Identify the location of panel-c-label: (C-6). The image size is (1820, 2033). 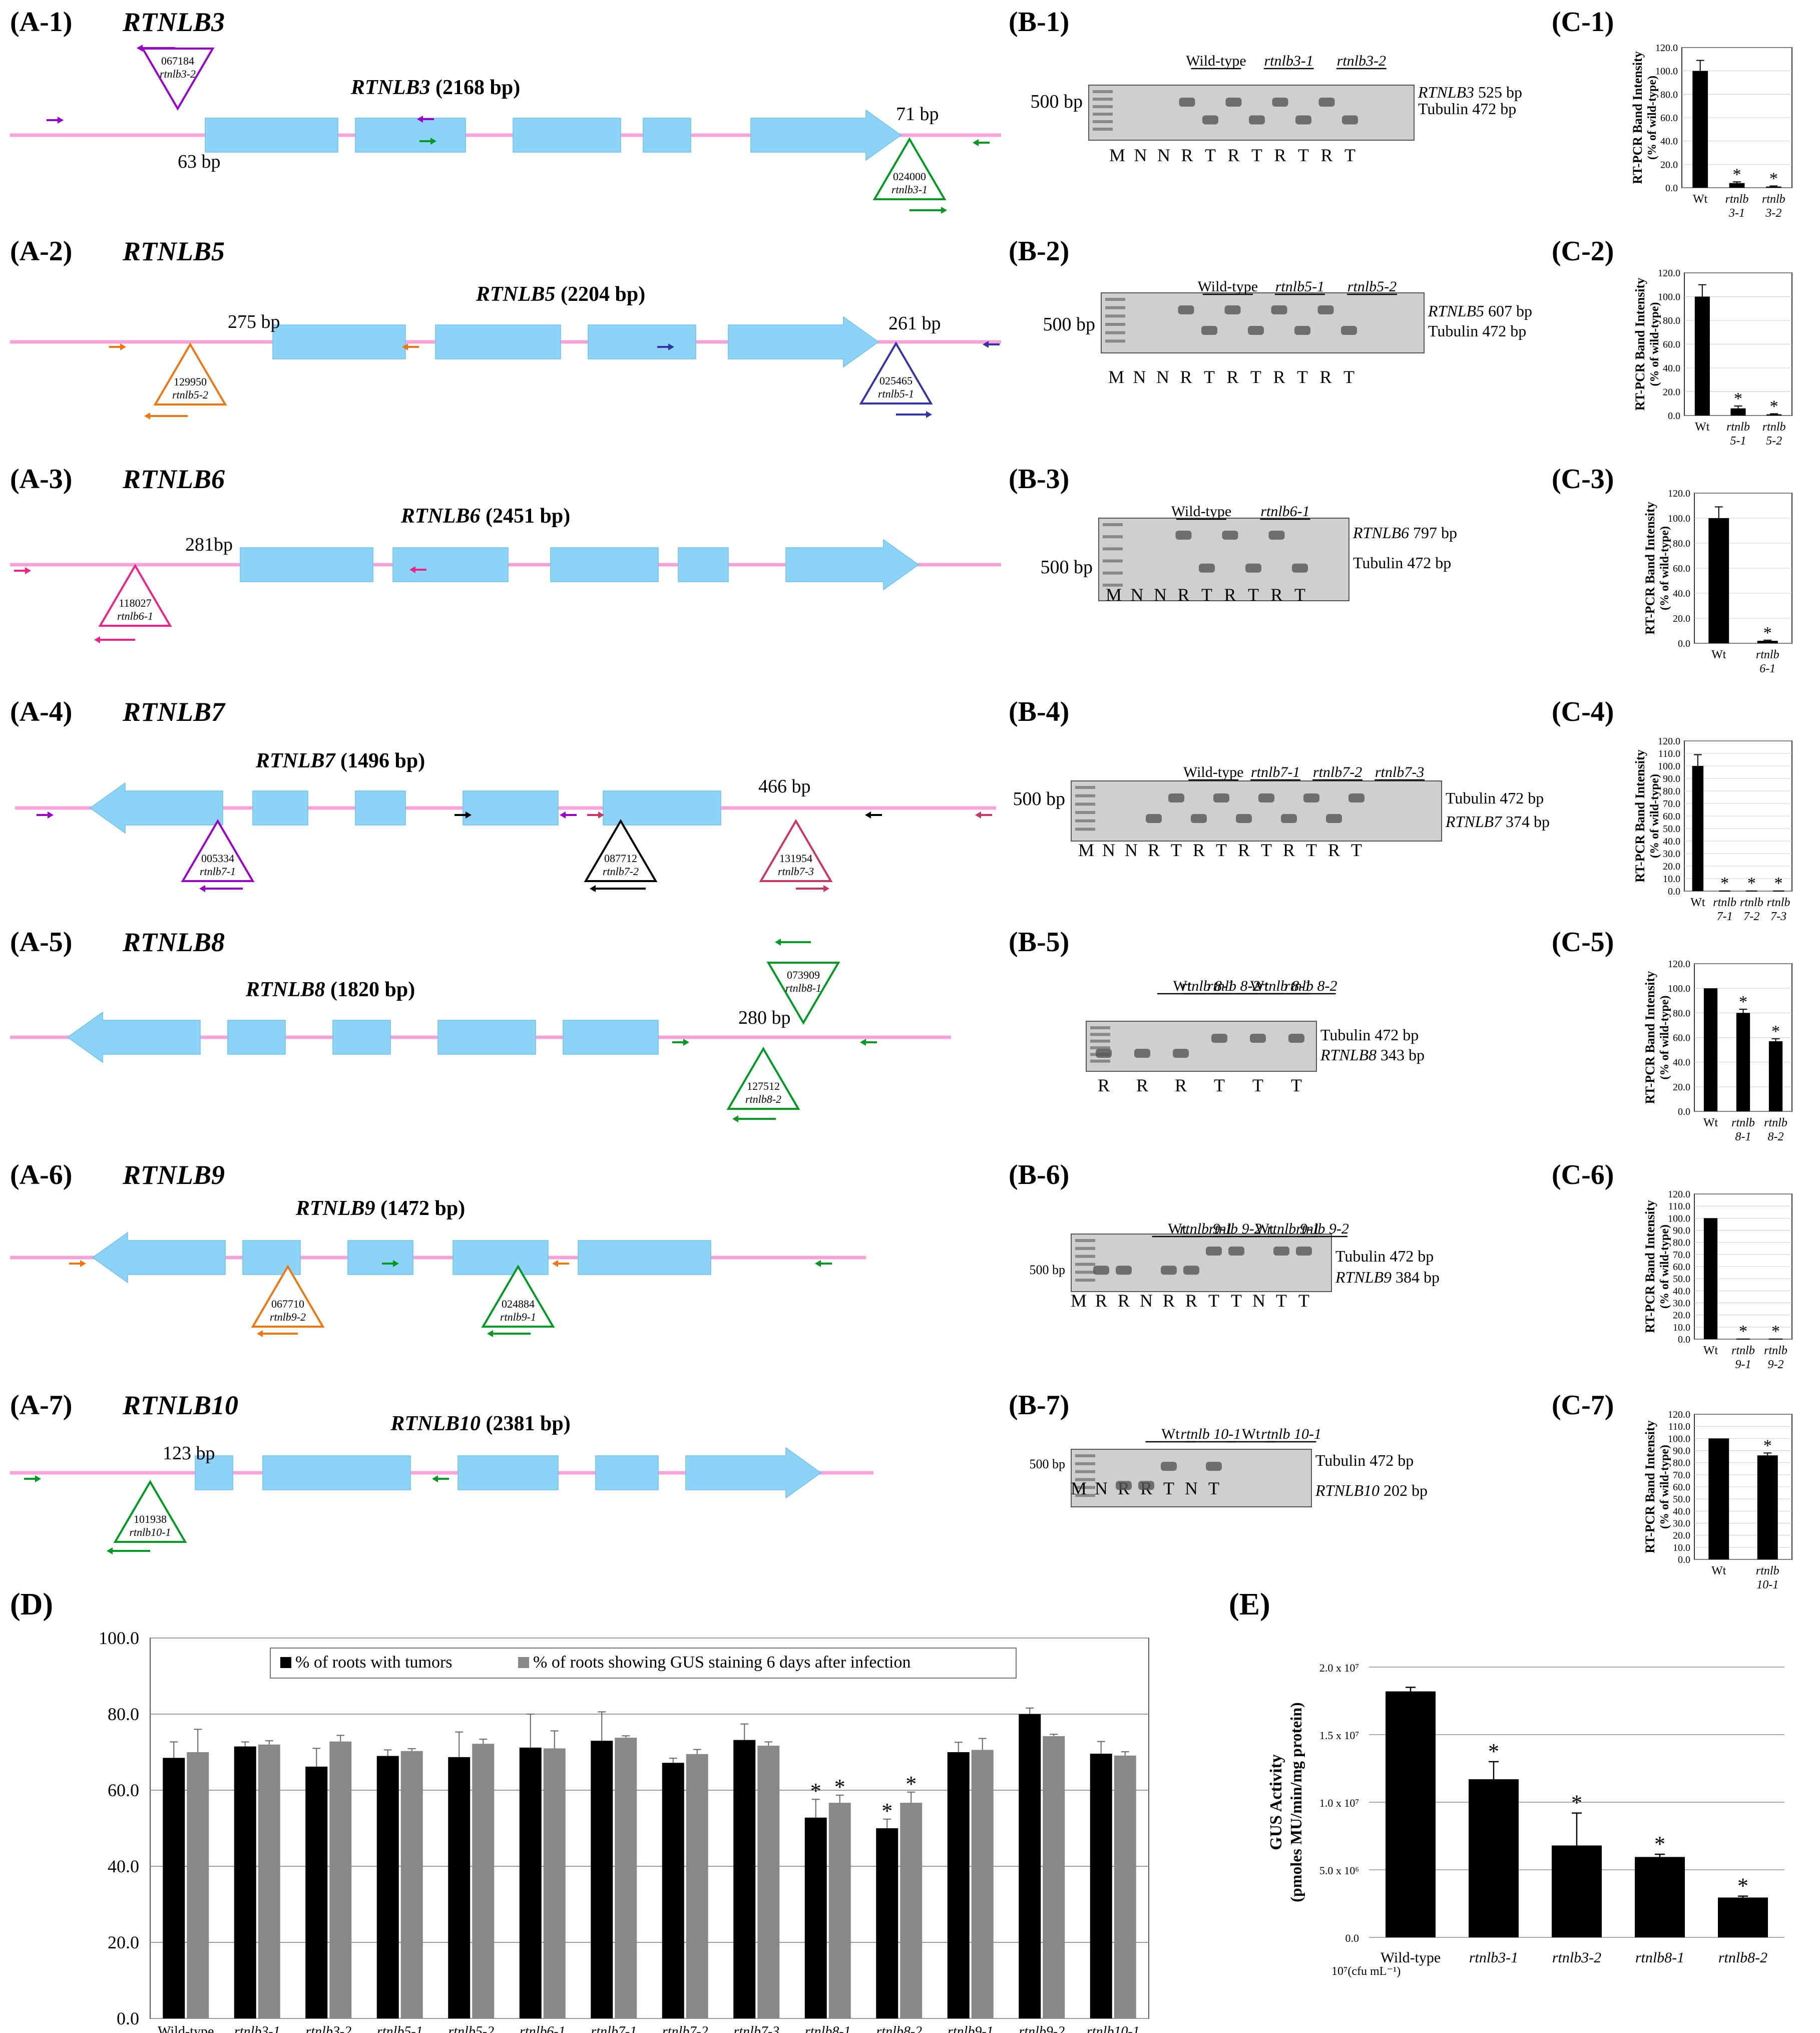
(1583, 1175).